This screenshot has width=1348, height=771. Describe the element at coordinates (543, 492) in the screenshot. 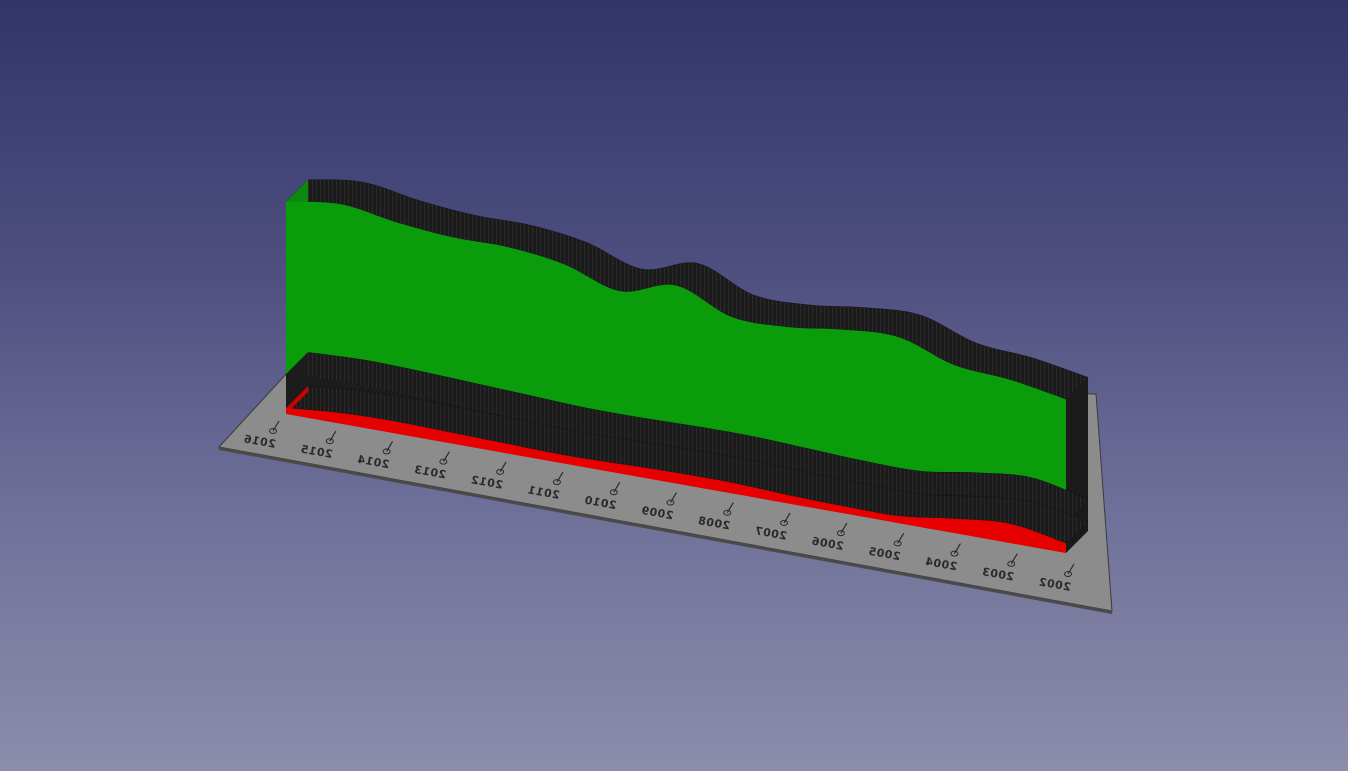

I see `x-tick-label: 2011` at that location.